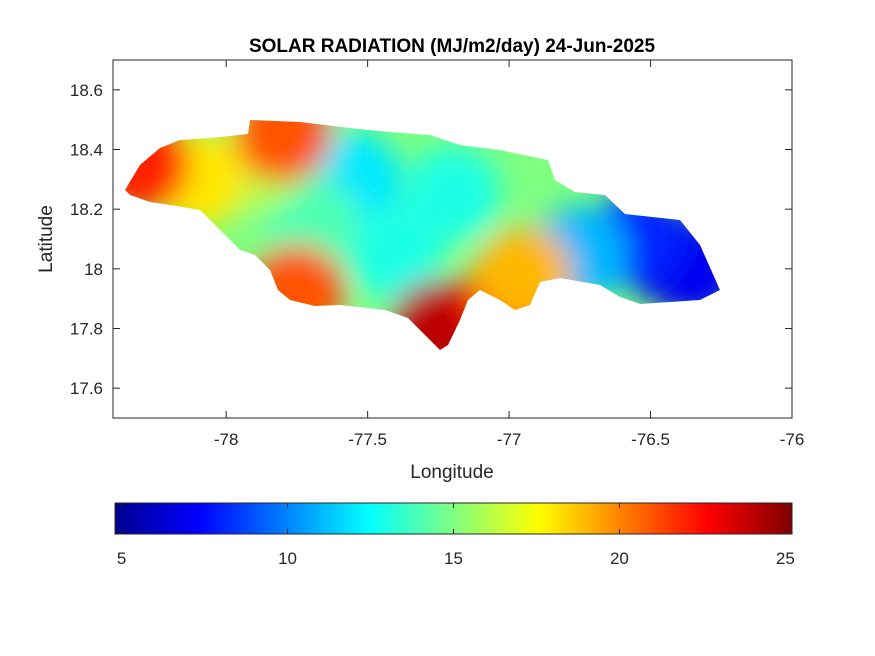 The height and width of the screenshot is (656, 875). What do you see at coordinates (86, 388) in the screenshot?
I see `y-tick-label: 17.6` at bounding box center [86, 388].